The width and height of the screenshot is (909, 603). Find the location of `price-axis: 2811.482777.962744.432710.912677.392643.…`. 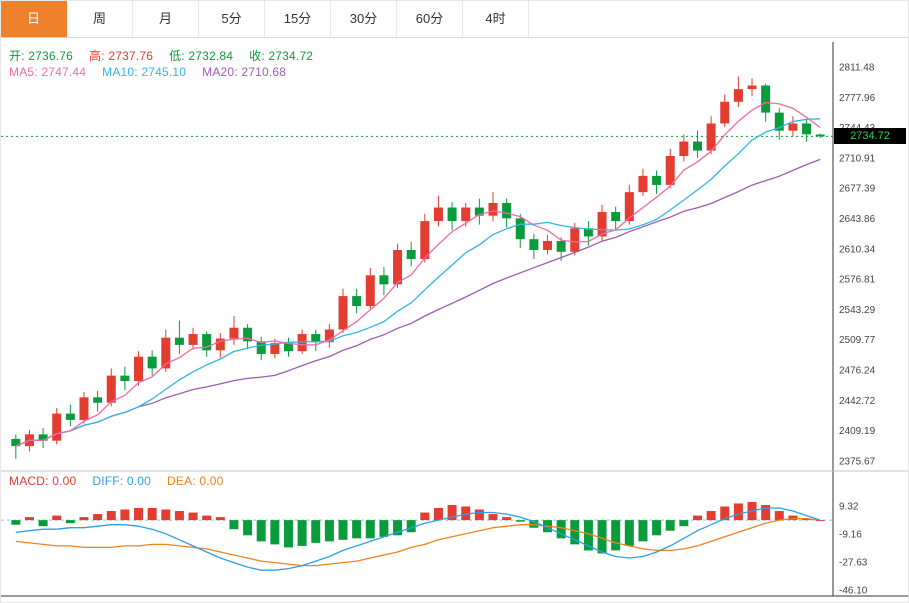

price-axis: 2811.482777.962744.432710.912677.392643.… is located at coordinates (857, 330).